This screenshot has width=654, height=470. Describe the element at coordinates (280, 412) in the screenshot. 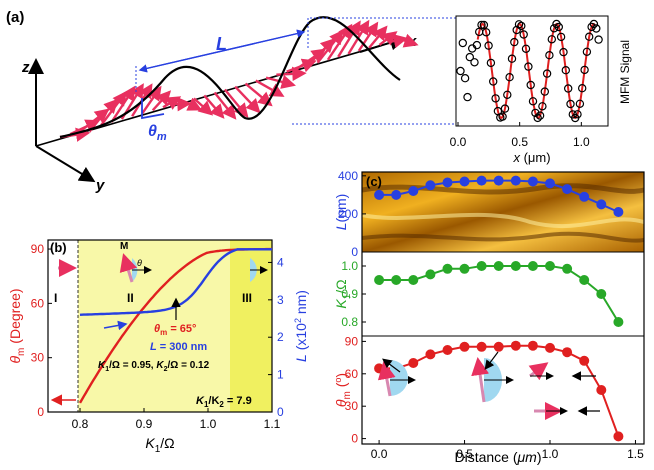

I see `b-right-tick-label: 0` at that location.